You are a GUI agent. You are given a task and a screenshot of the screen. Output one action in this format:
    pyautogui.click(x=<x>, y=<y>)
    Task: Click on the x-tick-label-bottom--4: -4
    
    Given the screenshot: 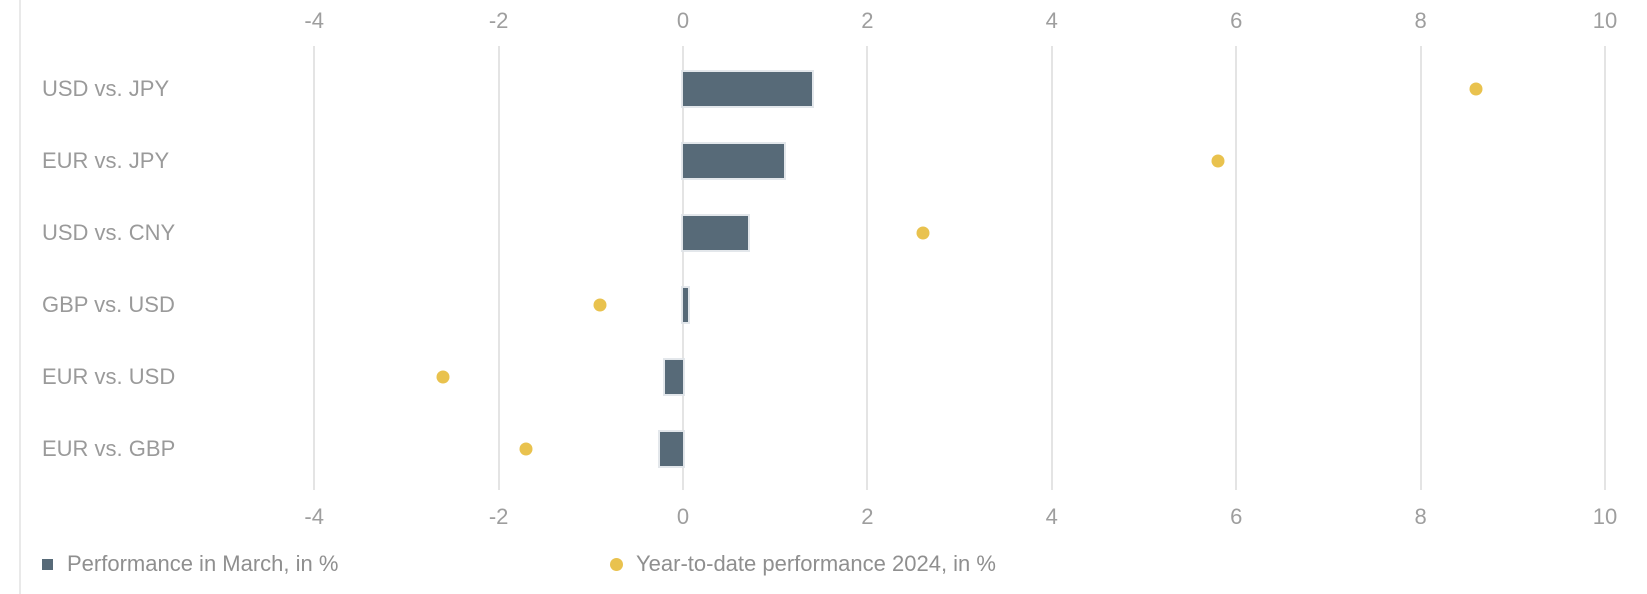 What is the action you would take?
    pyautogui.click(x=314, y=516)
    